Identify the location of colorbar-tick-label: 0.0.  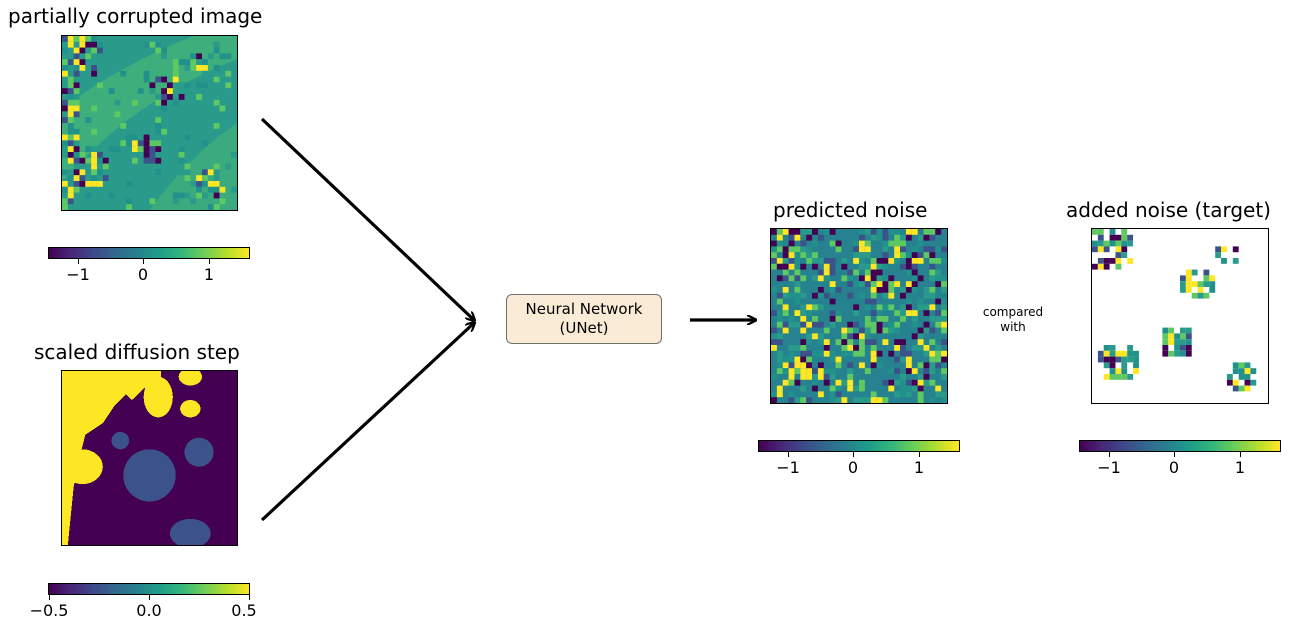
(149, 610).